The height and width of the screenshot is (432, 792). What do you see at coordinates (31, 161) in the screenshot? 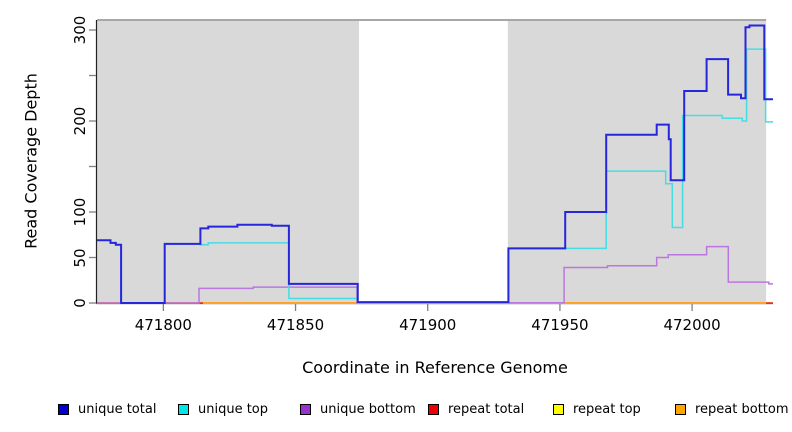
I see `y-axis-title: Read Coverage Depth` at bounding box center [31, 161].